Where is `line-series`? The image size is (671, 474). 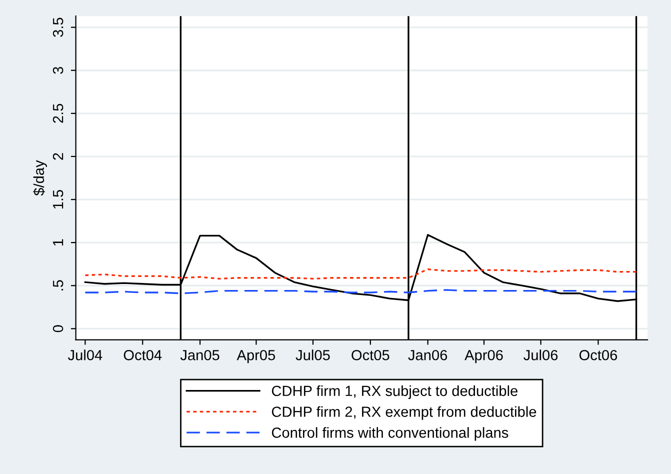 line-series is located at coordinates (361, 274).